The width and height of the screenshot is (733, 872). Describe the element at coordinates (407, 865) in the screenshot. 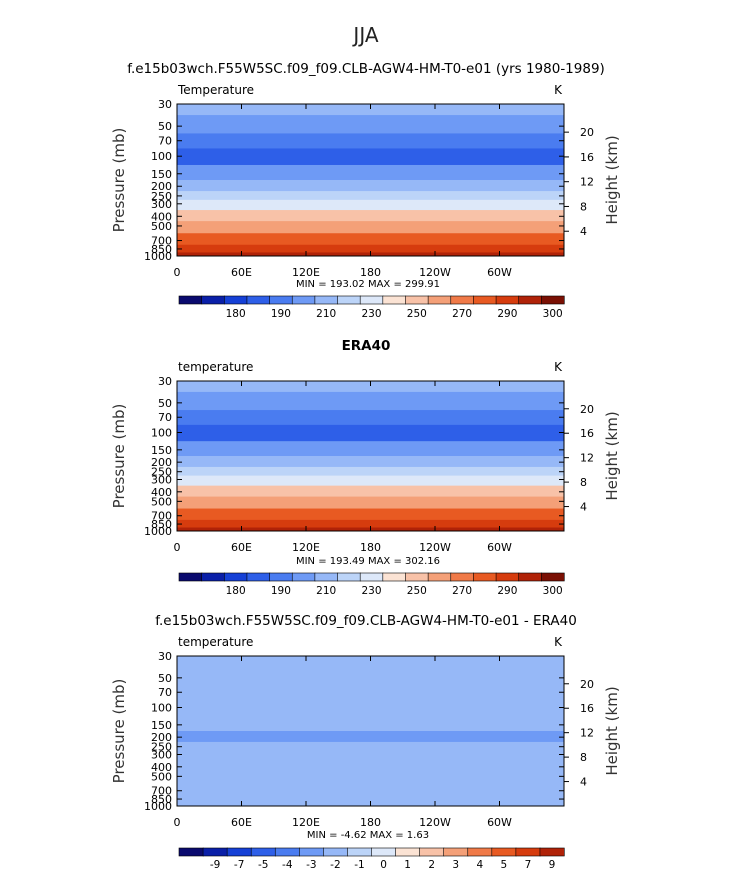

I see `colorbar-label: 1` at that location.